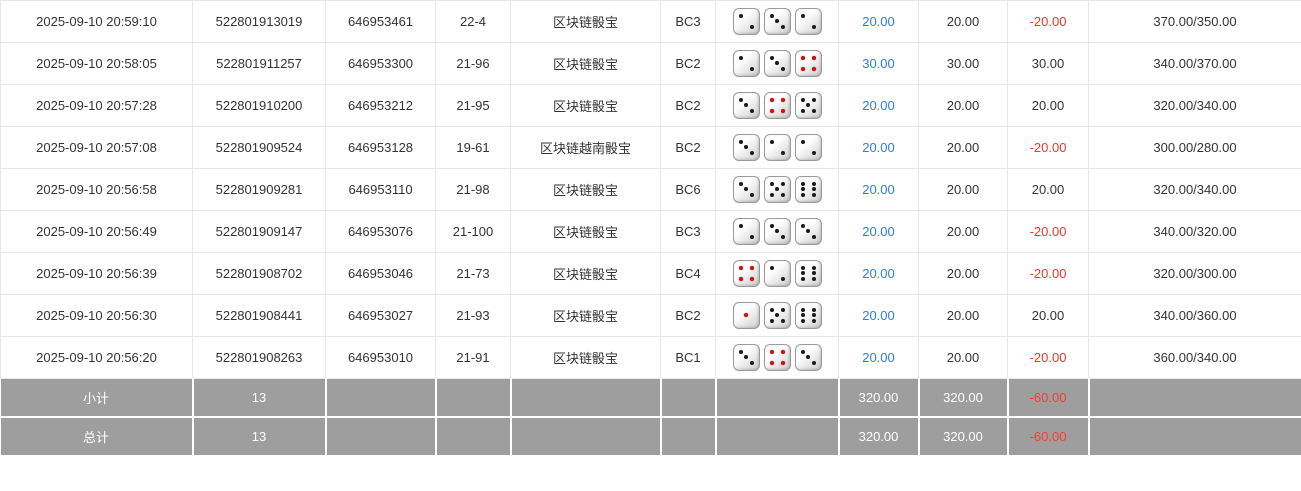 The height and width of the screenshot is (491, 1301). Describe the element at coordinates (381, 398) in the screenshot. I see `summary-blank-game-id` at that location.